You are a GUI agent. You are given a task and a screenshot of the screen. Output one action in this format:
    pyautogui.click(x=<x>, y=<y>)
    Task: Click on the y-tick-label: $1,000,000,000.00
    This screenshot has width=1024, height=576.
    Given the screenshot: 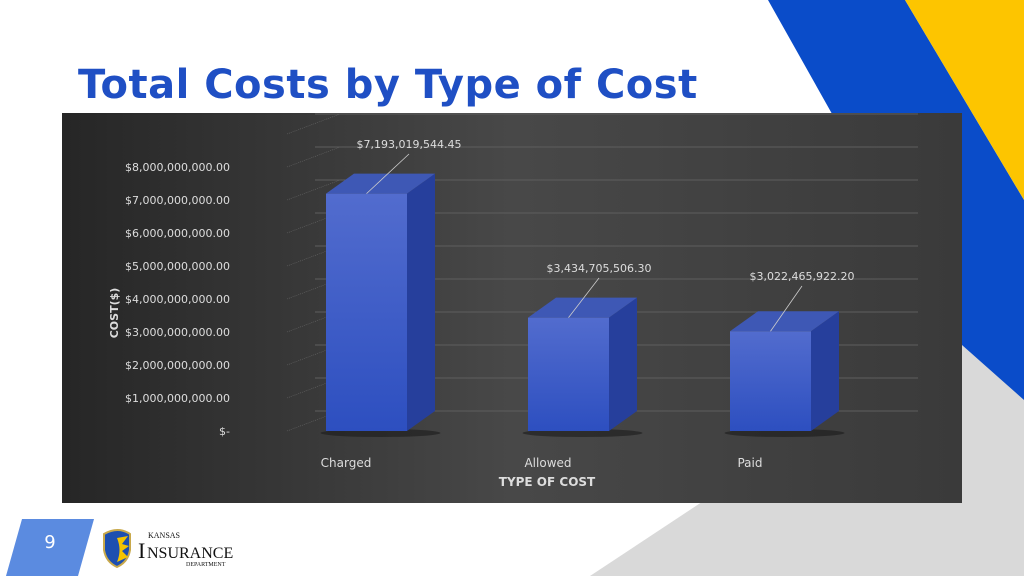 What is the action you would take?
    pyautogui.click(x=177, y=398)
    